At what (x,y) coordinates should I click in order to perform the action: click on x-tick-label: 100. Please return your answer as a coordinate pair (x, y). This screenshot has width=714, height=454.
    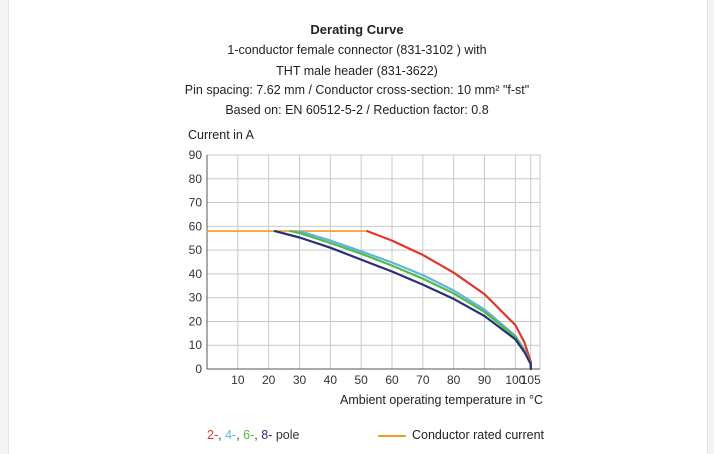
    Looking at the image, I should click on (515, 380).